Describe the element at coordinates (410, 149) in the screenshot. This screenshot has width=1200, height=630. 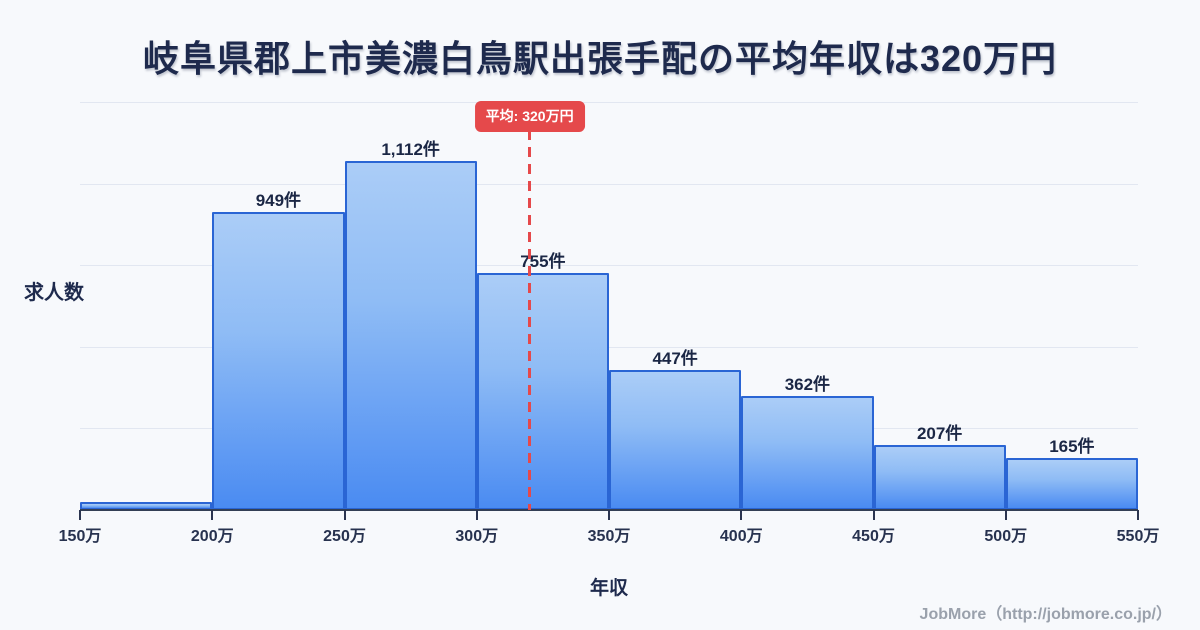
I see `bar-value-label: 1,112件` at that location.